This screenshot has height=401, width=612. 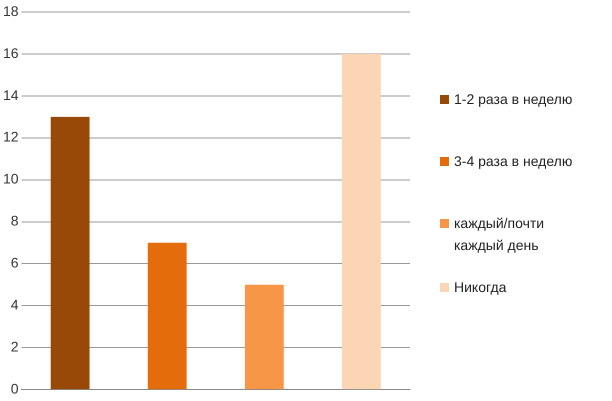 I want to click on y-tick-label: 10, so click(x=10, y=178).